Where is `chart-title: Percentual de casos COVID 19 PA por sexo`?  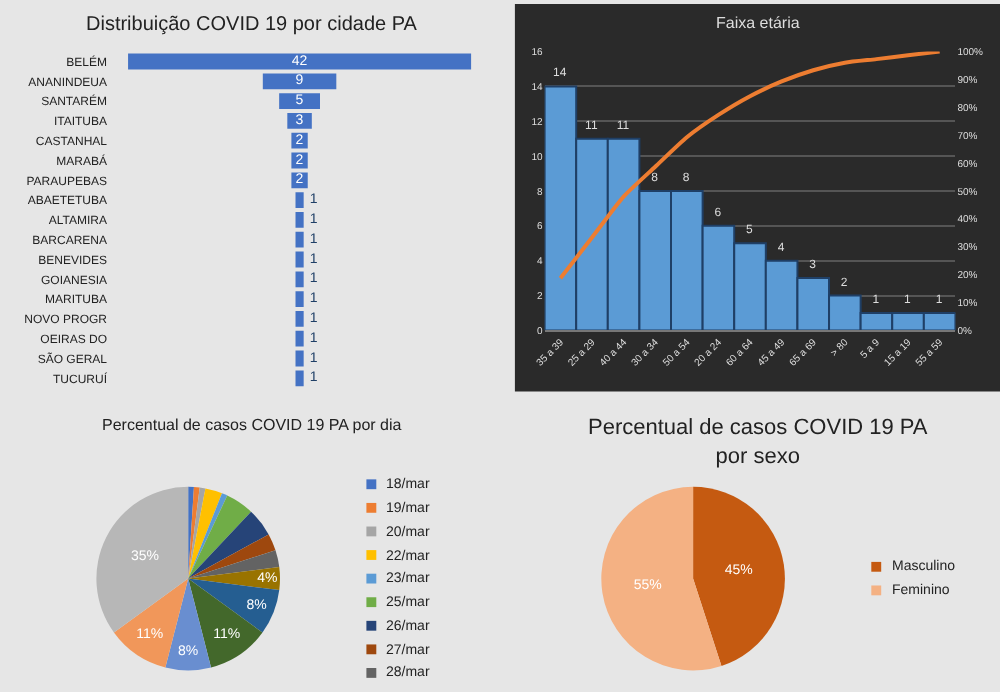
chart-title: Percentual de casos COVID 19 PA por sexo is located at coordinates (758, 442).